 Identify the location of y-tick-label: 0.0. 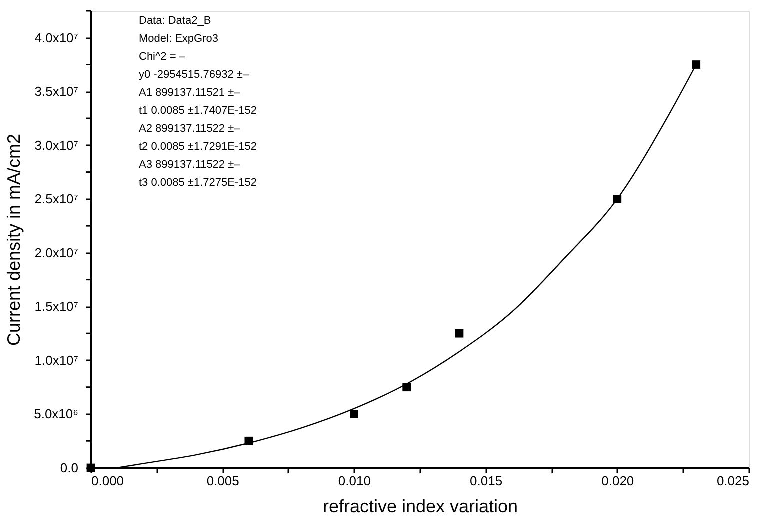
(69, 468).